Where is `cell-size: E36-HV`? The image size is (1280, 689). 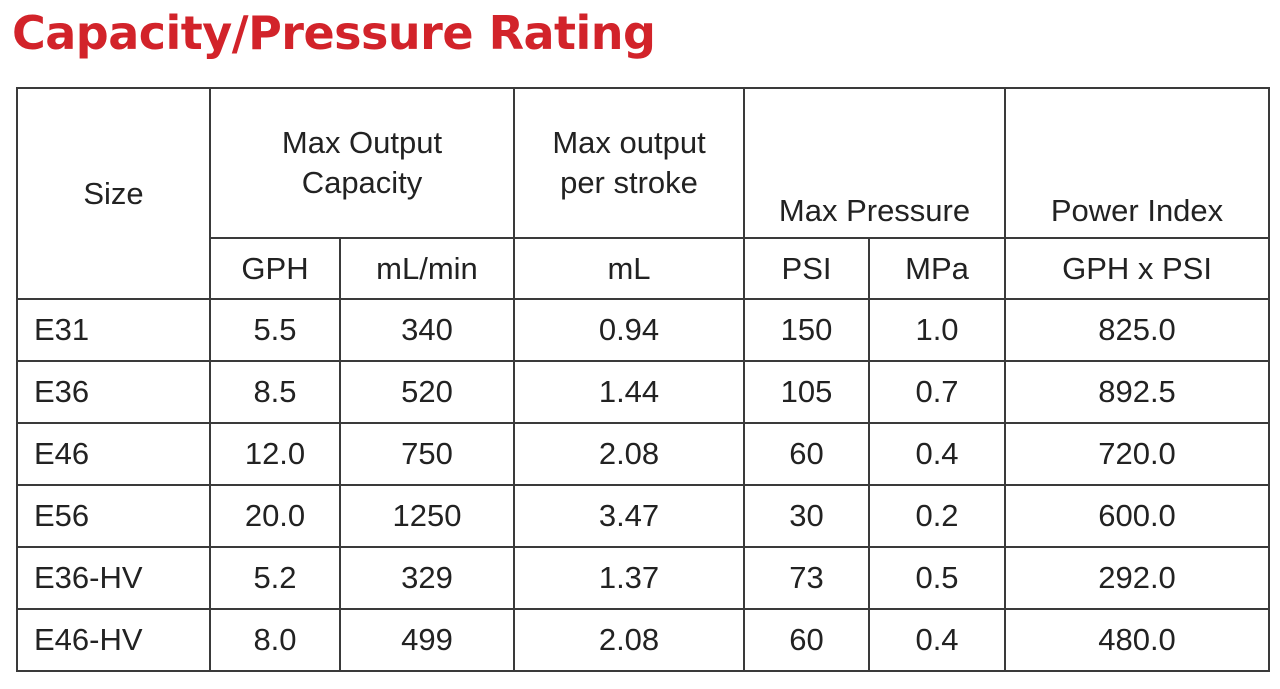
cell-size: E36-HV is located at coordinates (113, 578).